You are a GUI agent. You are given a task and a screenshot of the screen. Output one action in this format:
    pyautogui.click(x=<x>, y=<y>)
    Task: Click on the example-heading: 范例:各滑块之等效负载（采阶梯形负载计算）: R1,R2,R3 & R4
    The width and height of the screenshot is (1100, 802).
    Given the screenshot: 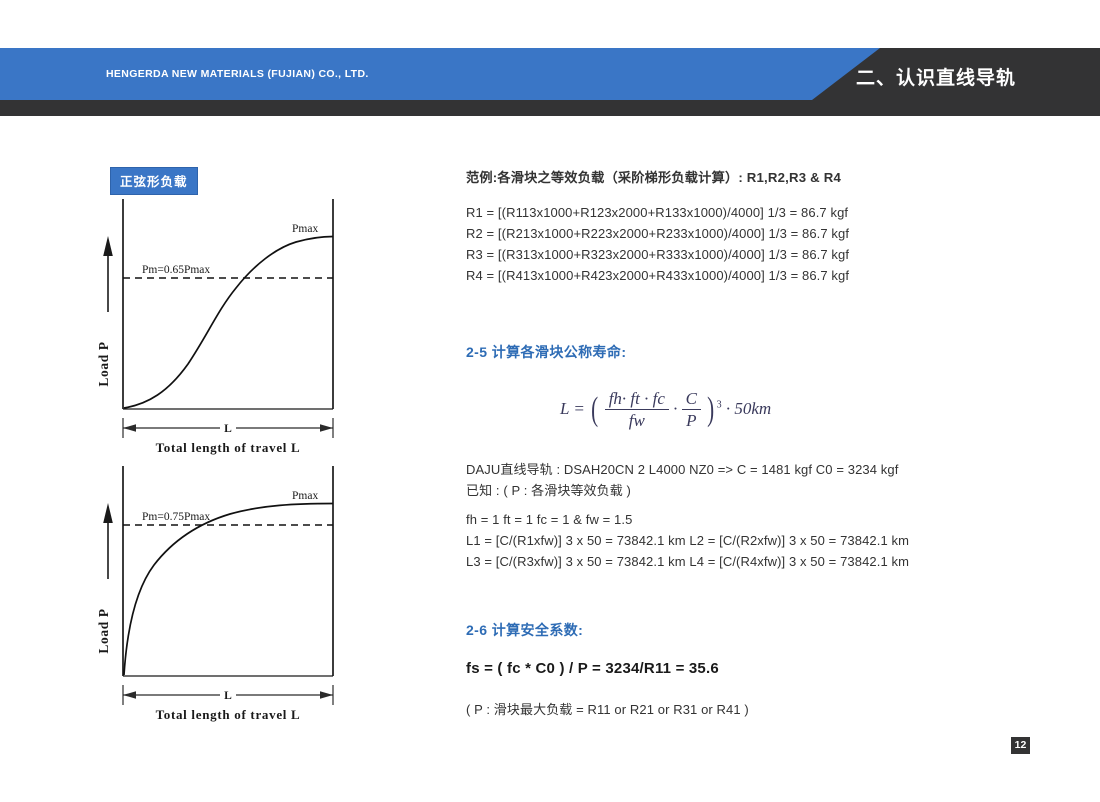 What is the action you would take?
    pyautogui.click(x=654, y=177)
    